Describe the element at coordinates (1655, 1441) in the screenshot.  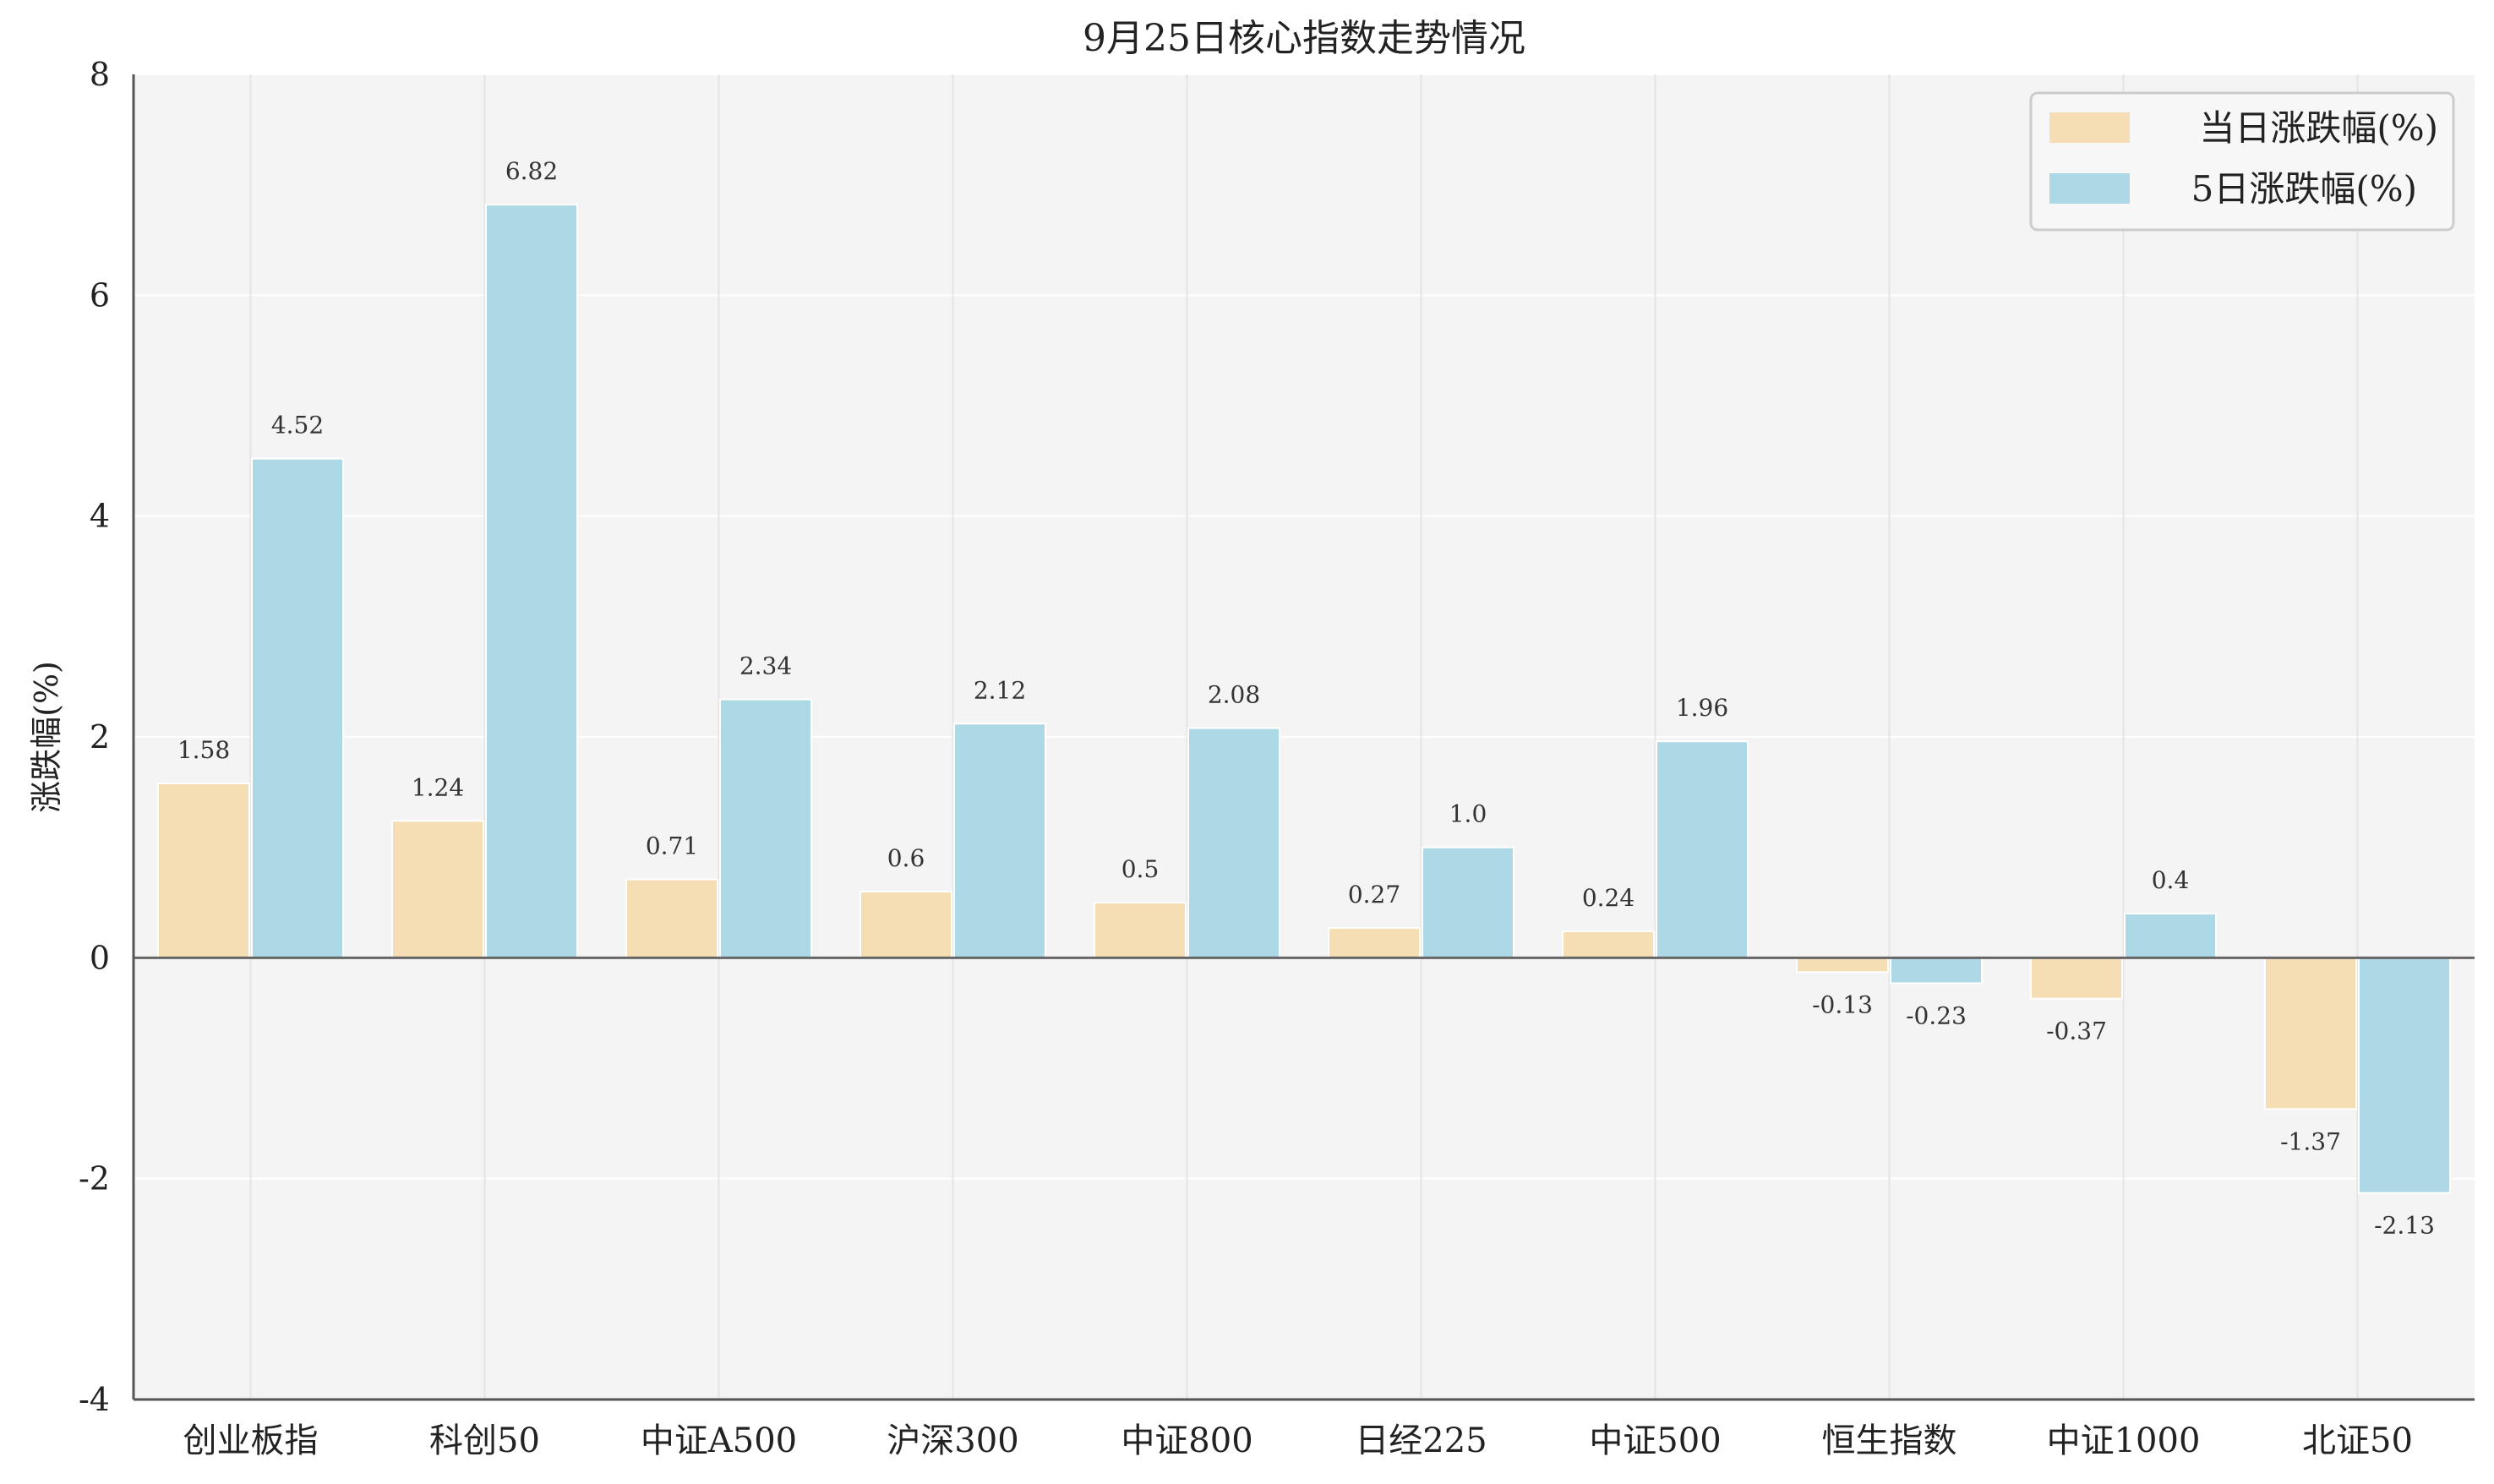
I see `x-category-label: 中证500` at that location.